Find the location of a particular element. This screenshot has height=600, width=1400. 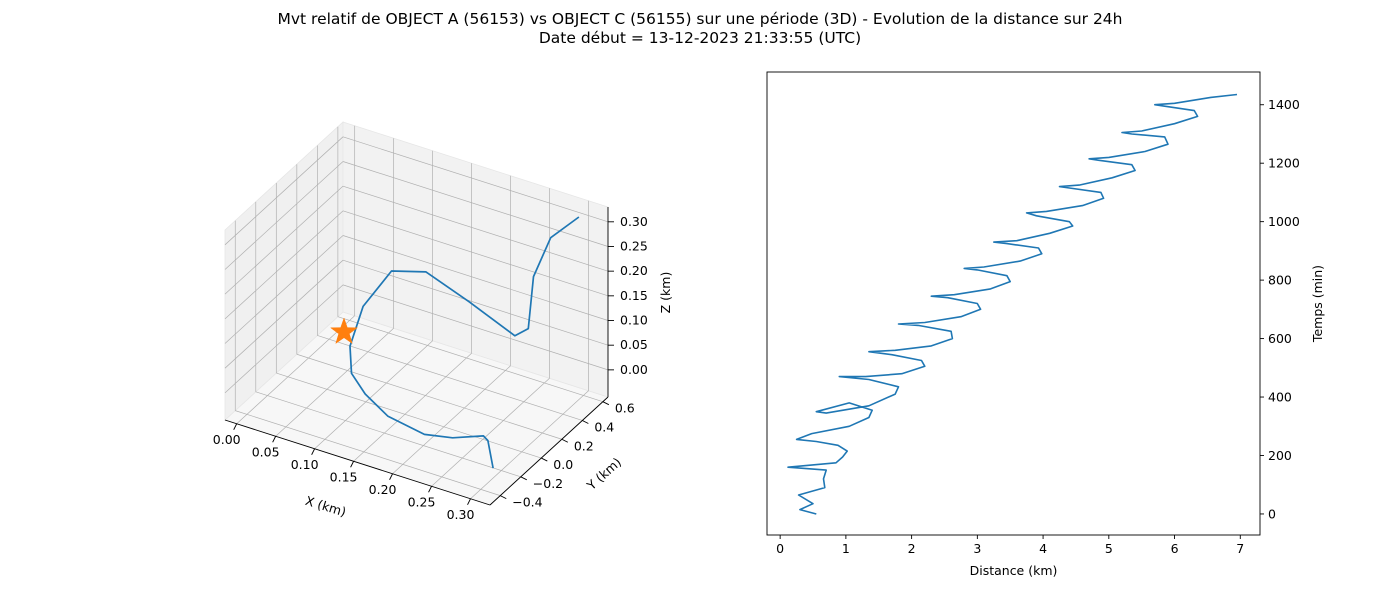

y-tick-label: 0 is located at coordinates (1272, 513).